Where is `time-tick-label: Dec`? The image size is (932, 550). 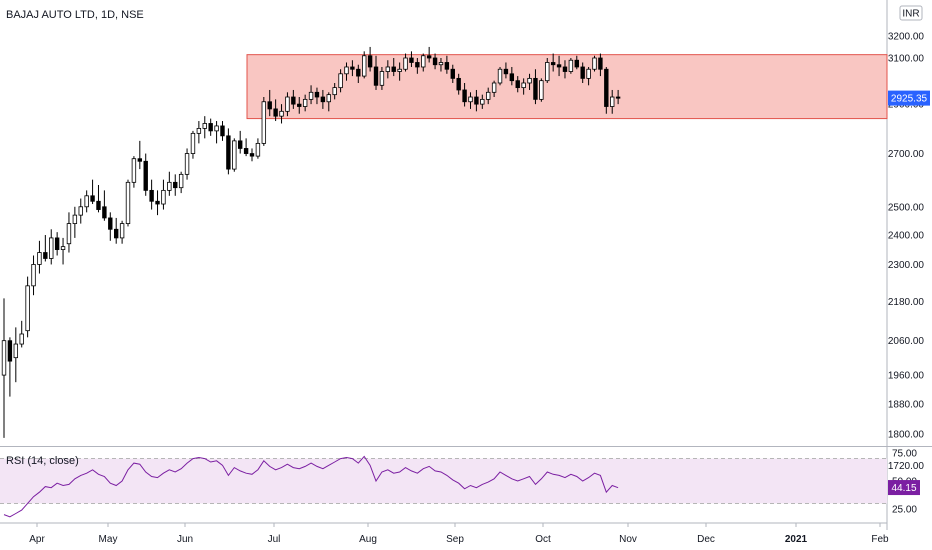
time-tick-label: Dec is located at coordinates (706, 539).